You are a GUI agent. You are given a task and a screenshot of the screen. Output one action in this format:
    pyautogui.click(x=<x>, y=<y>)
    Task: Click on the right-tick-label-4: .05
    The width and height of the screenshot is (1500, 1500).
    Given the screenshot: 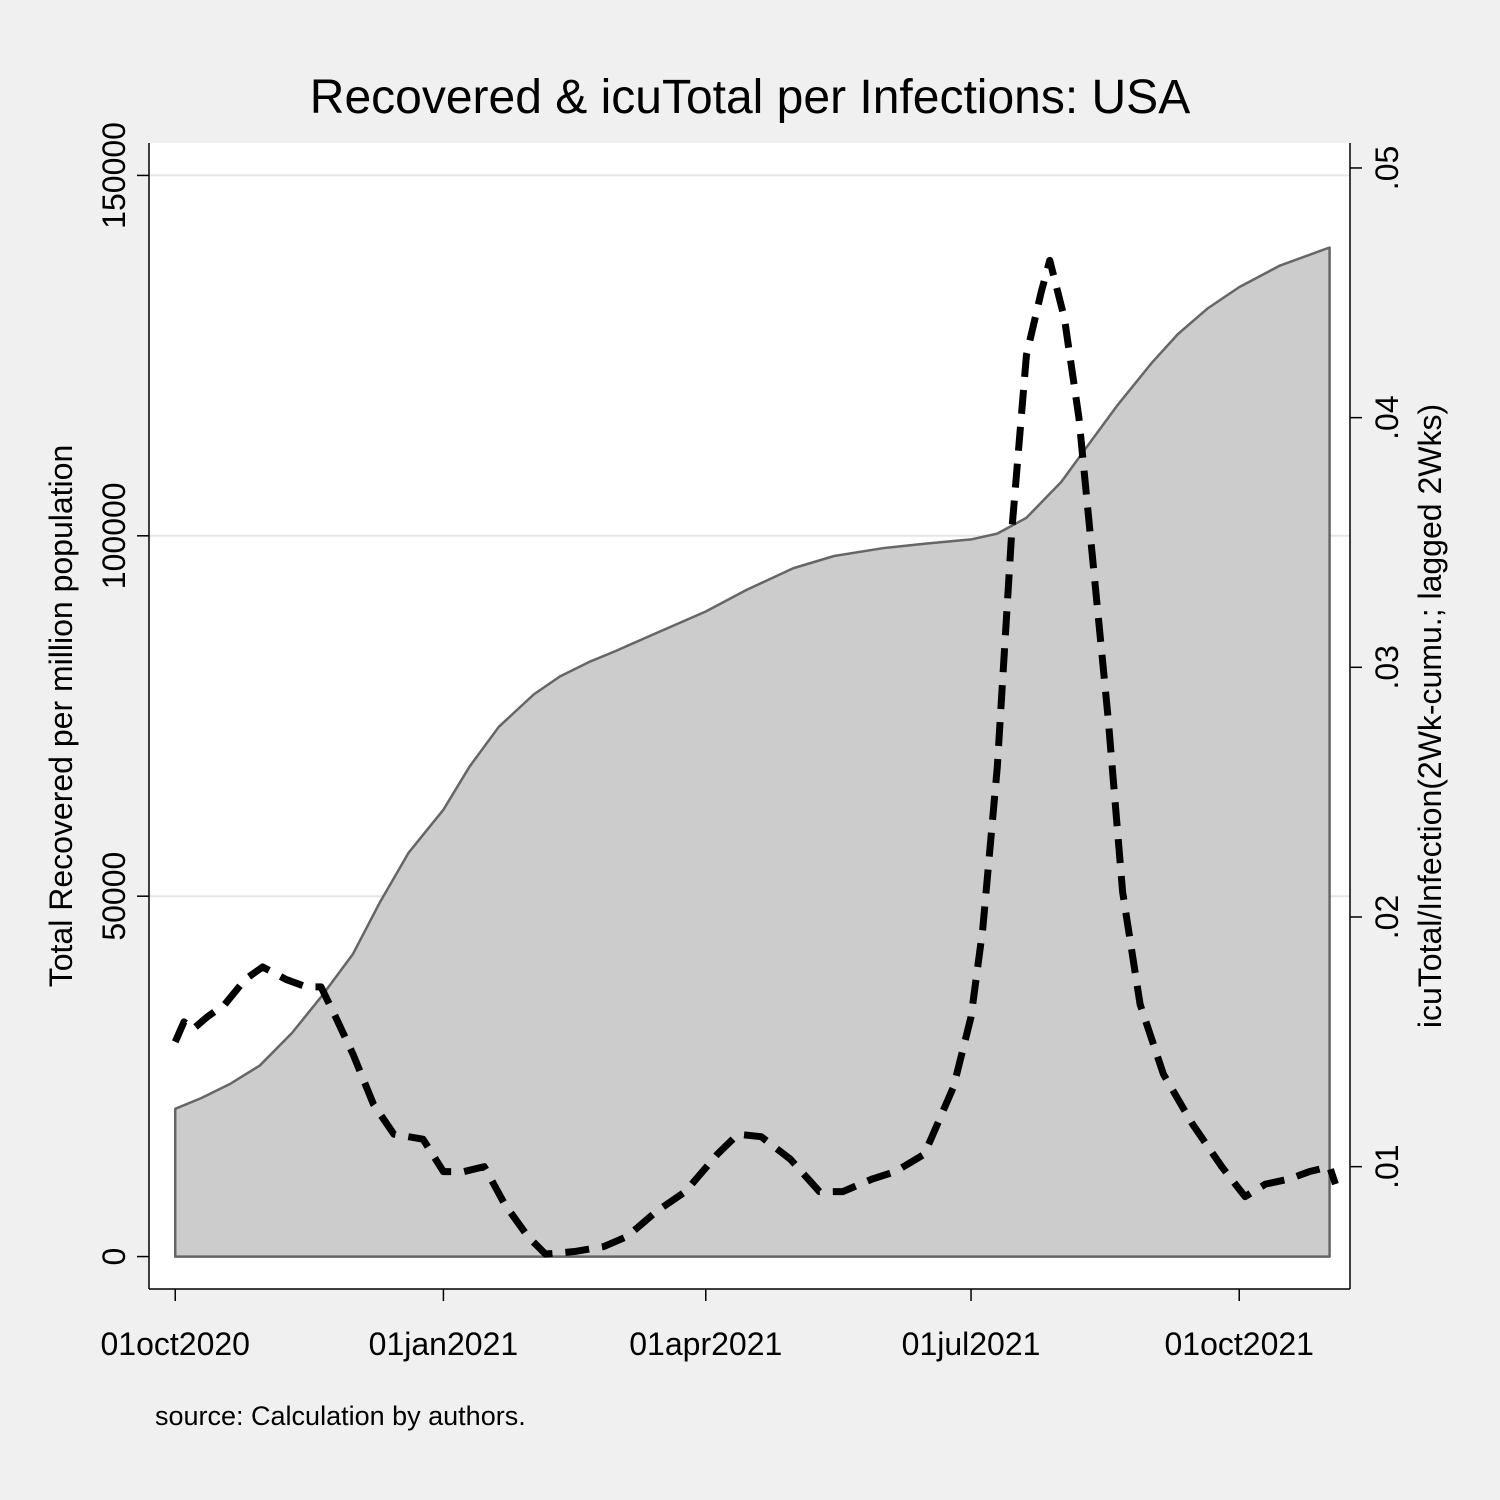 What is the action you would take?
    pyautogui.click(x=1387, y=168)
    